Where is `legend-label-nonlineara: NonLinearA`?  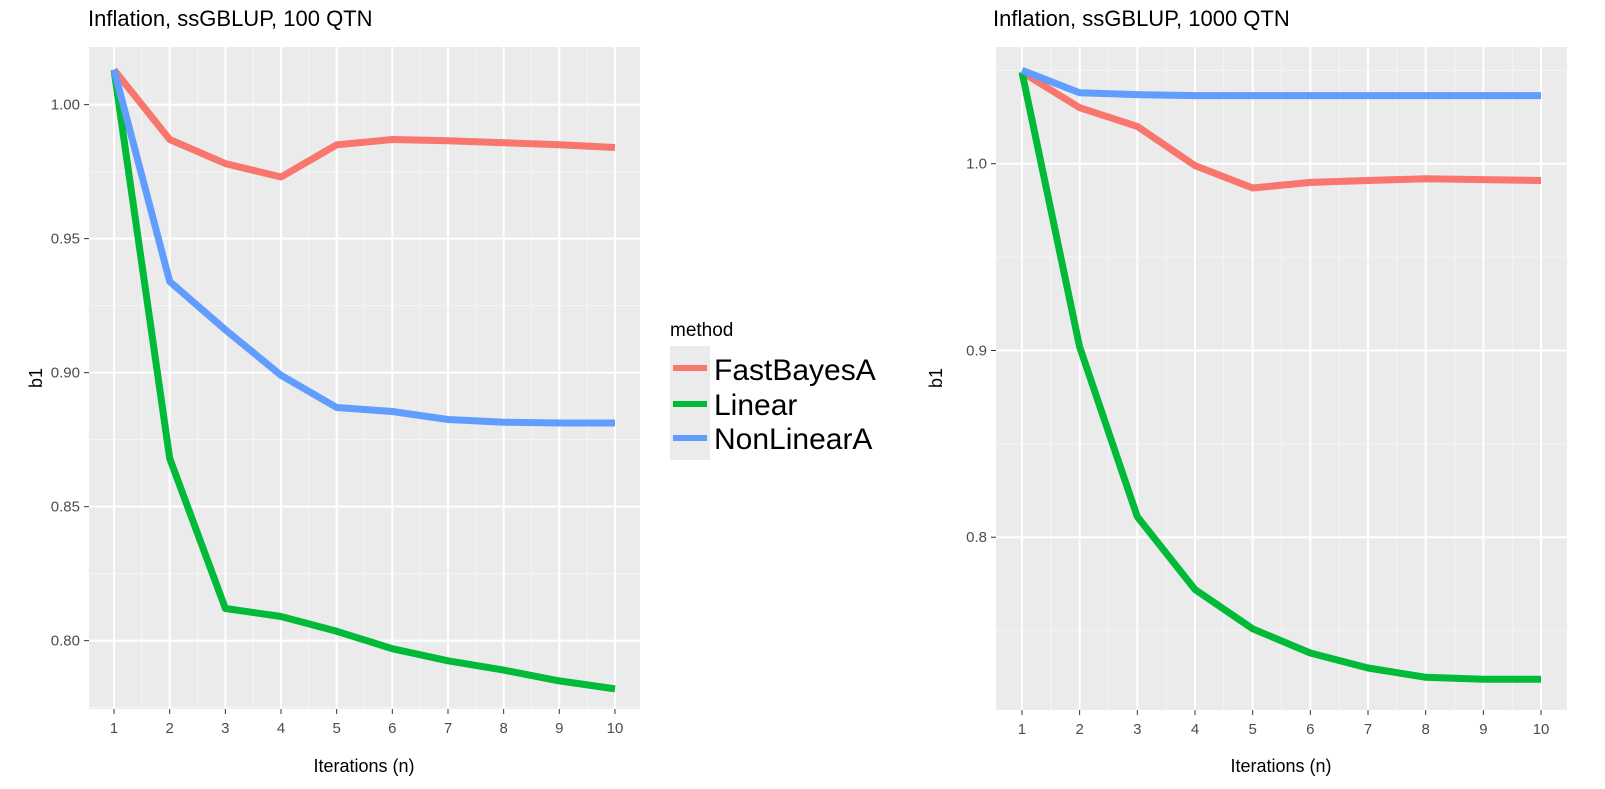 legend-label-nonlineara: NonLinearA is located at coordinates (793, 439).